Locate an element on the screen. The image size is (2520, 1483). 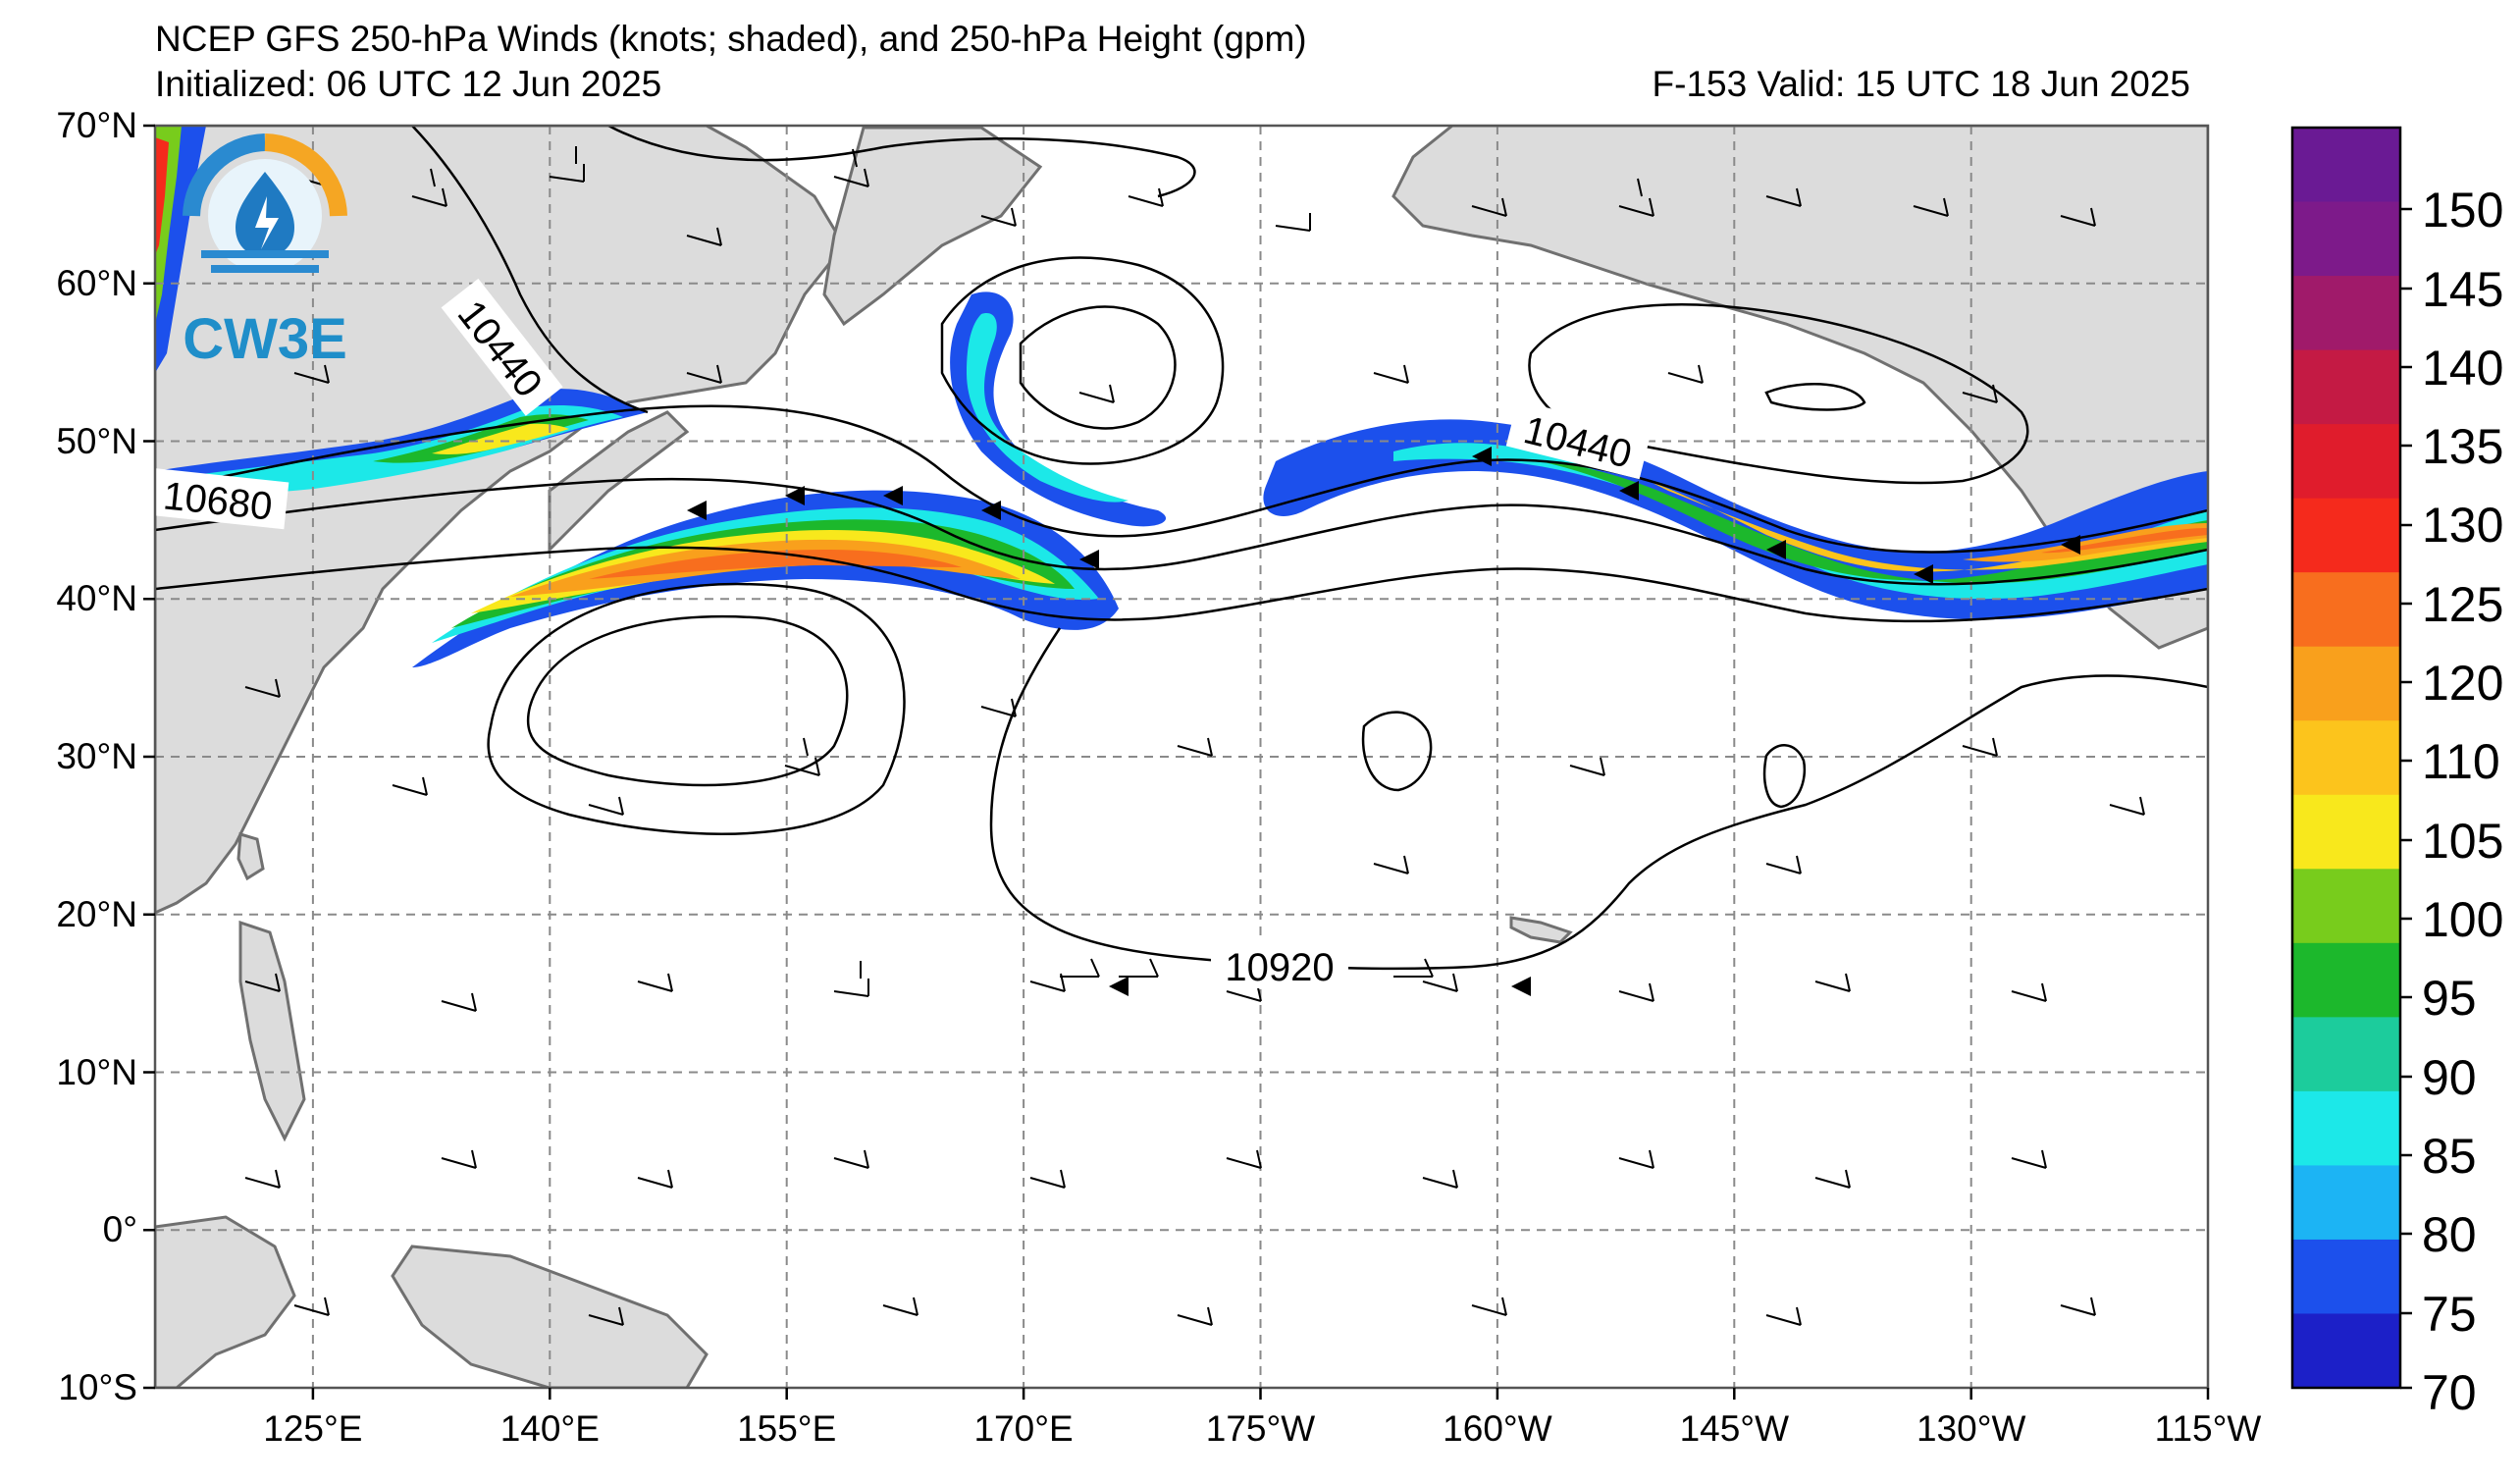
jet-northwest-corner-red is located at coordinates (162, 196).